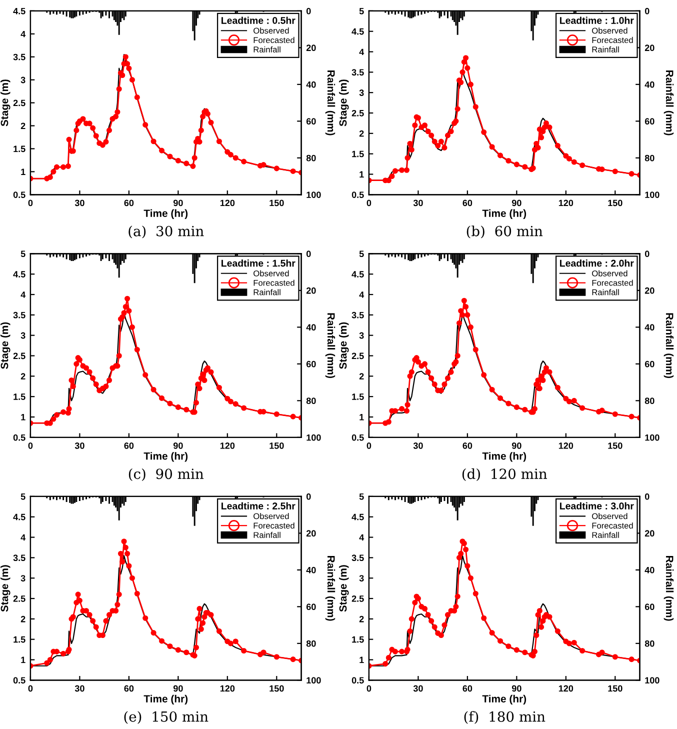  Describe the element at coordinates (259, 263) in the screenshot. I see `legend-title: Leadtime : 1.5hr` at that location.